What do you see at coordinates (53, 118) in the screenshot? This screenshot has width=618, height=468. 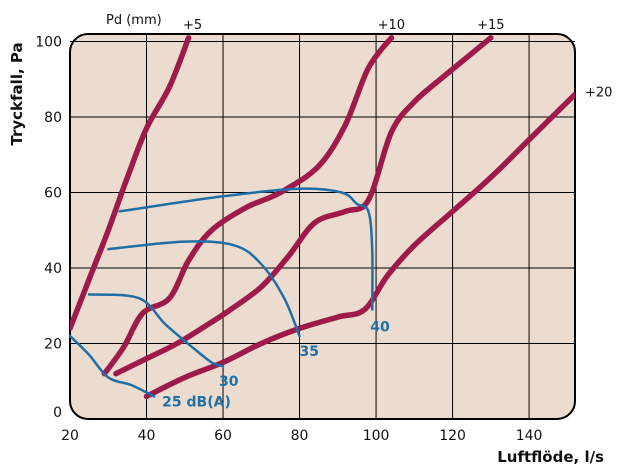 I see `y-tick-label: 80` at bounding box center [53, 118].